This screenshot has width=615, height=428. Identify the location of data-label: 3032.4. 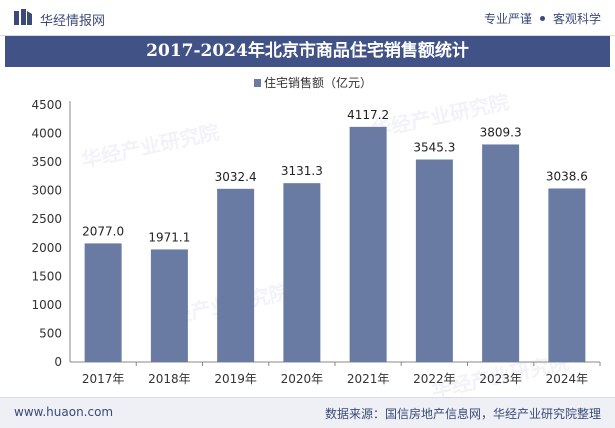
(236, 177).